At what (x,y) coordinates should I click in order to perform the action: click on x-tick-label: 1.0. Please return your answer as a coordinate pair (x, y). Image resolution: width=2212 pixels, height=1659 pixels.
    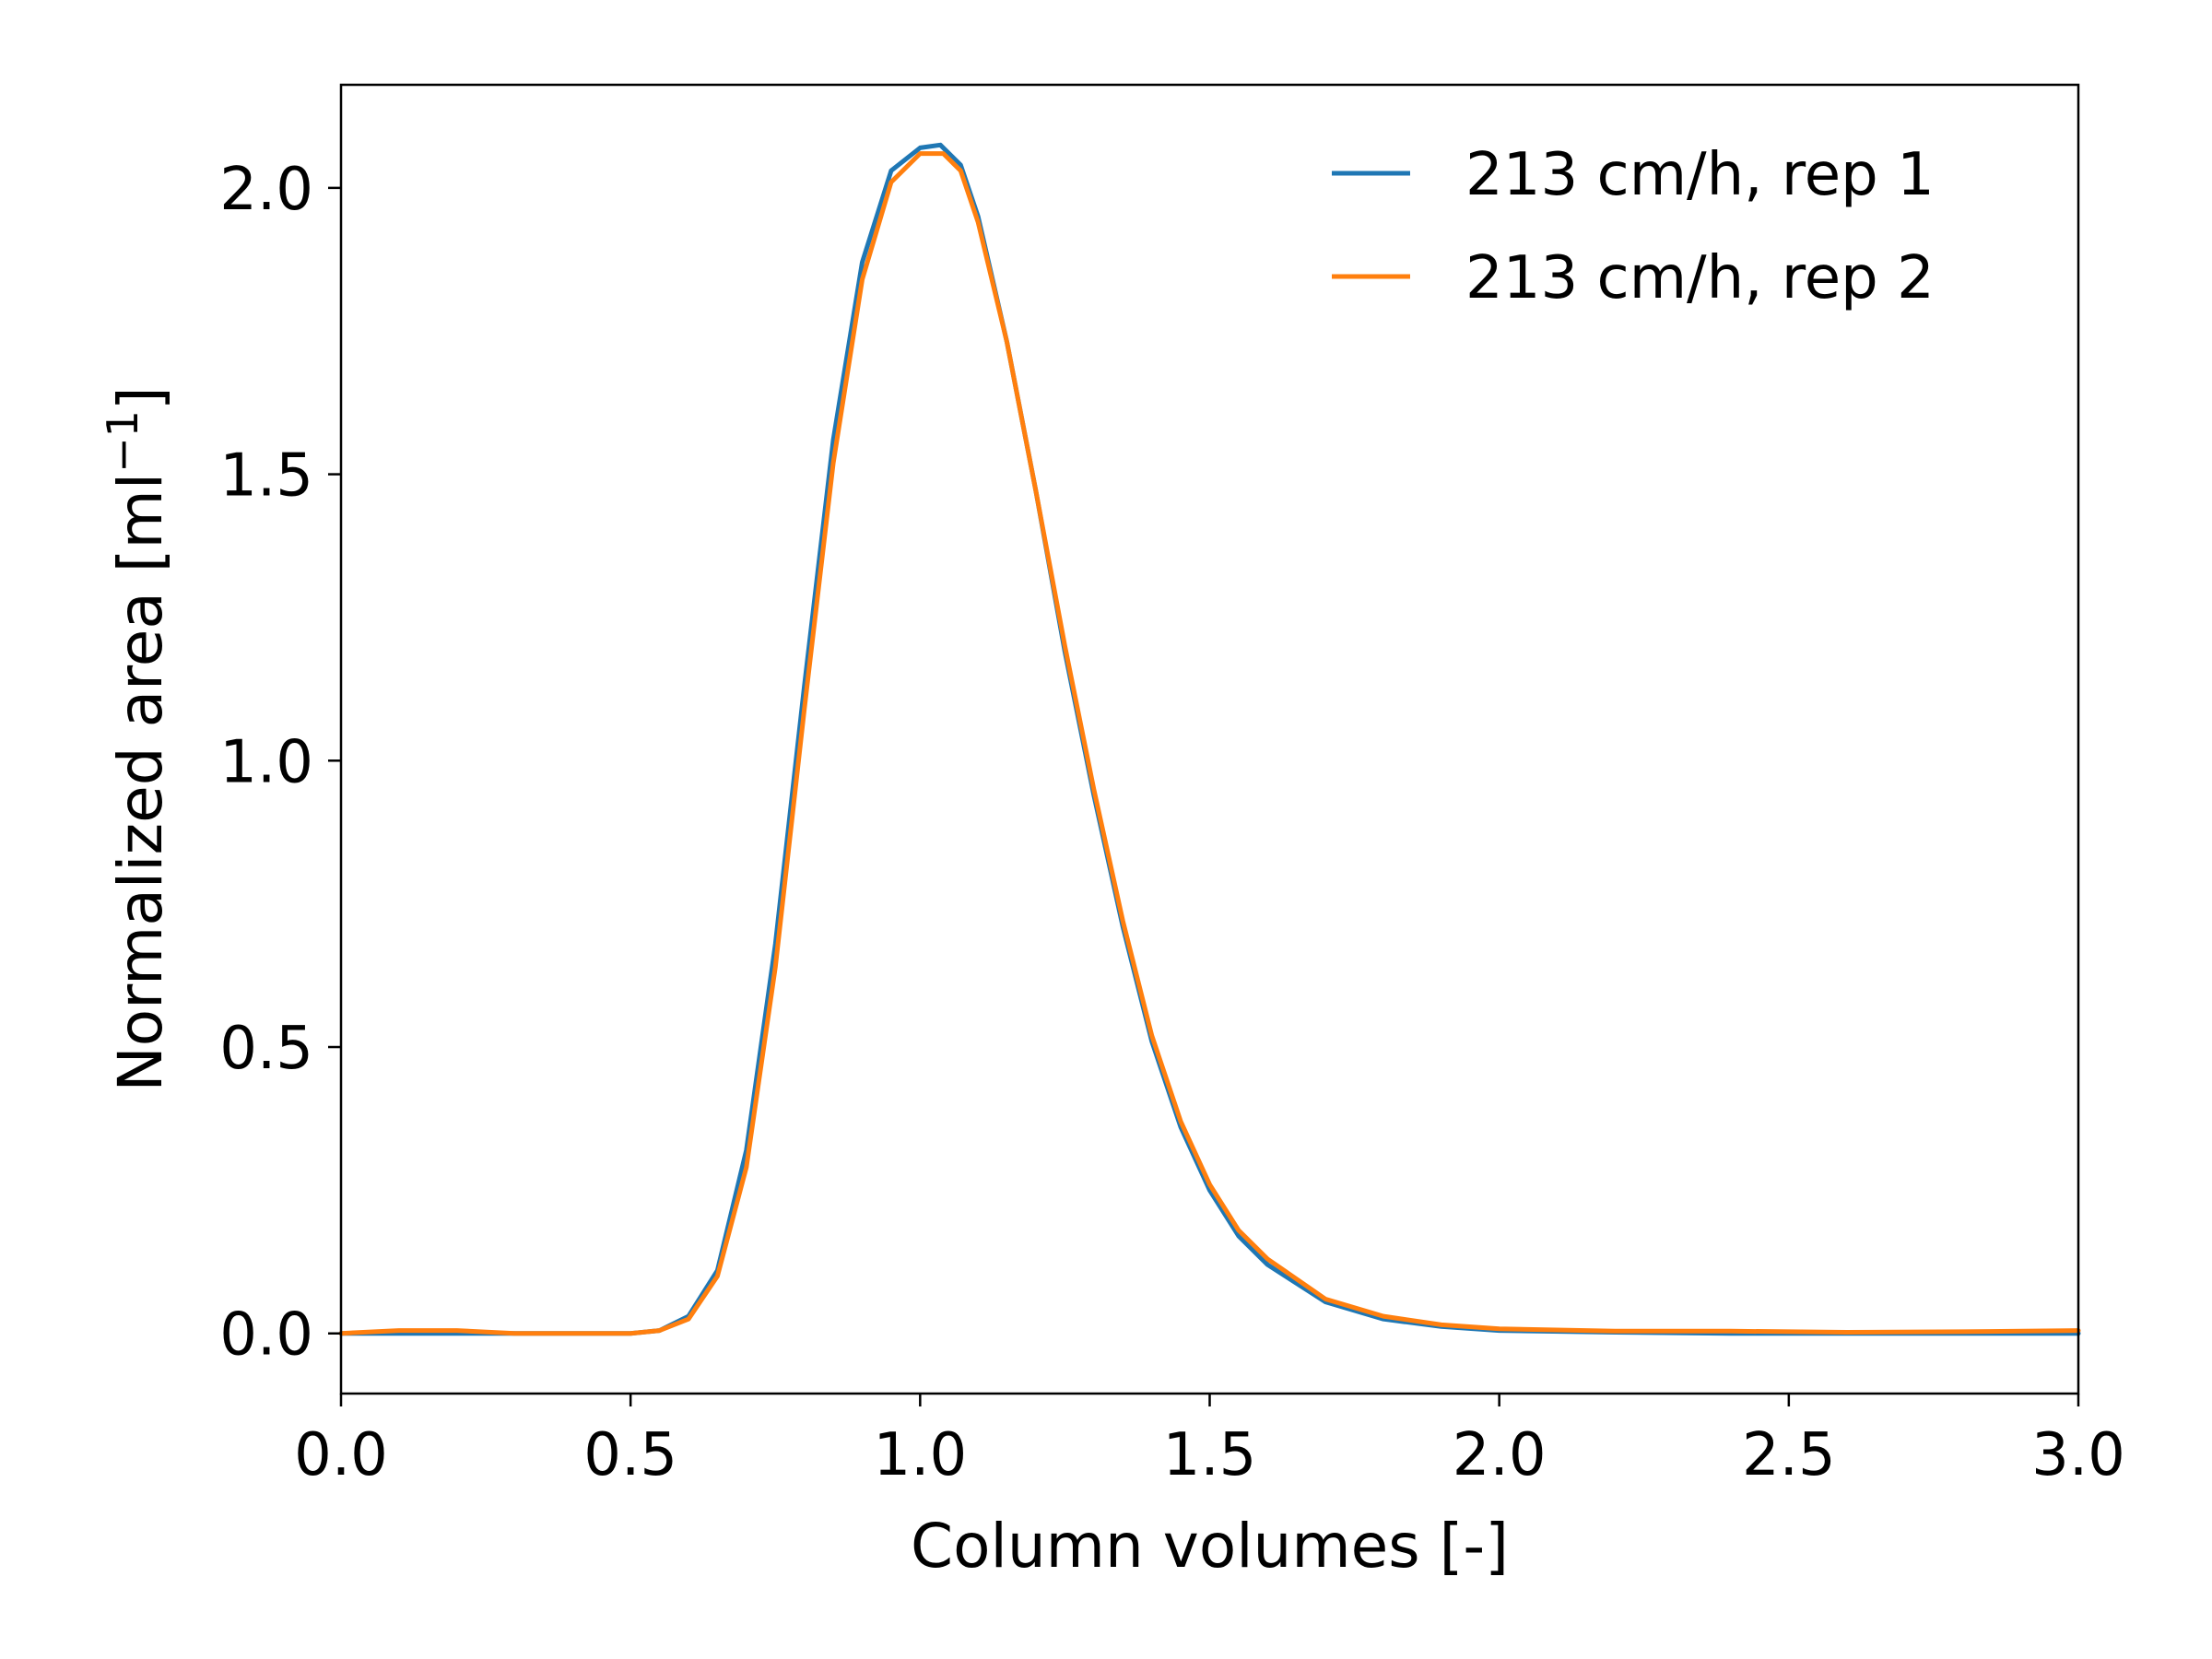
    Looking at the image, I should click on (920, 1455).